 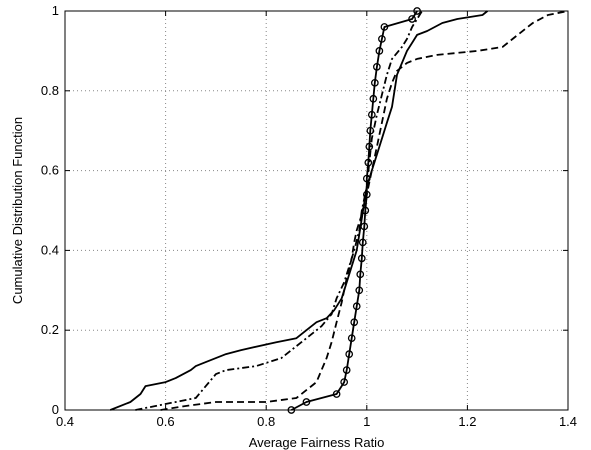 I want to click on y-tick-label: 0.2, so click(x=50, y=329).